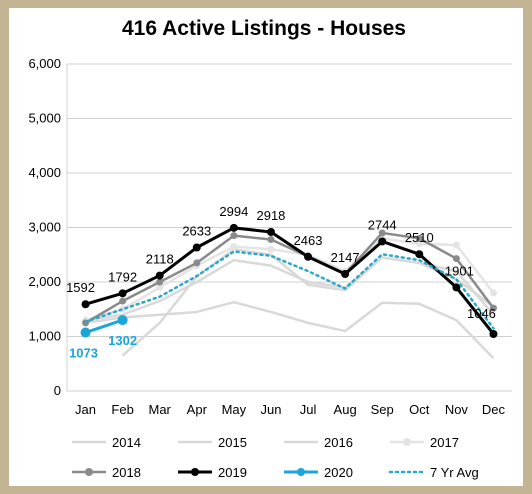  What do you see at coordinates (126, 442) in the screenshot?
I see `legend-label: 2014` at bounding box center [126, 442].